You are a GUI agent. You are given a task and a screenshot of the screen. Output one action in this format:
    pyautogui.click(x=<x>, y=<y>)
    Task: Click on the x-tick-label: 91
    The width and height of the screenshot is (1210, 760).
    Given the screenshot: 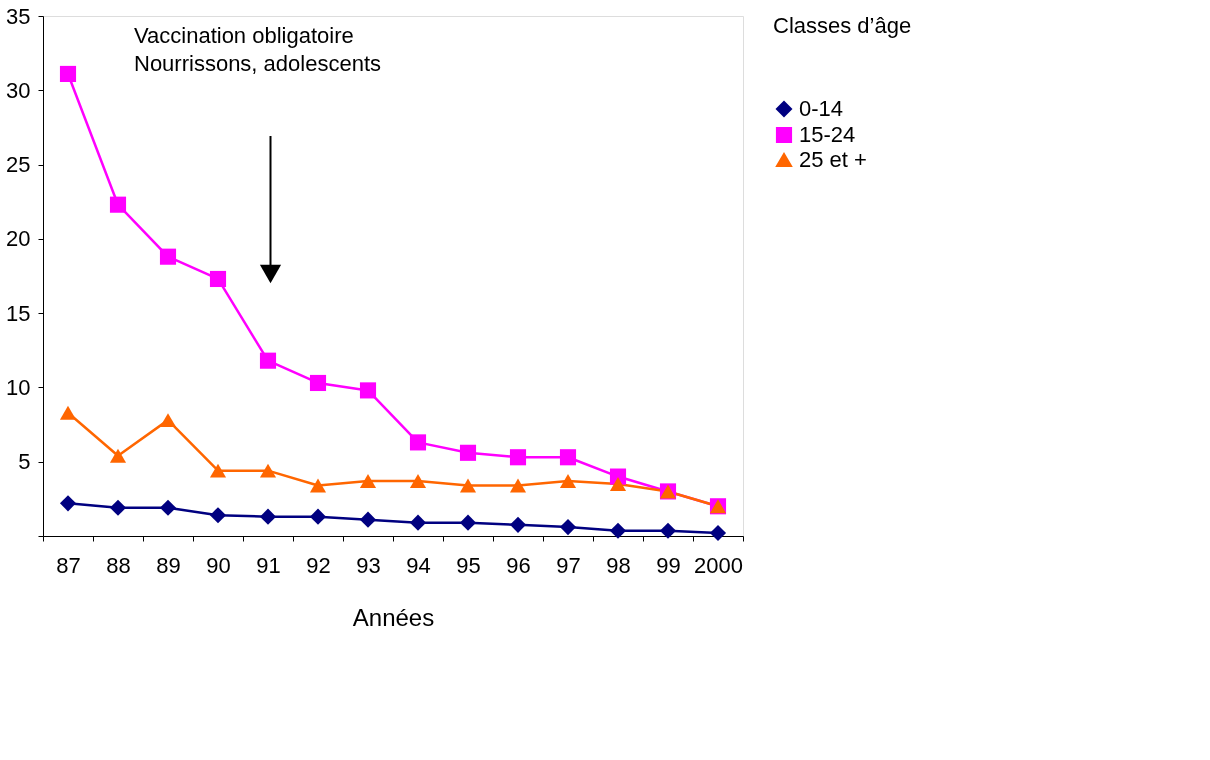 What is the action you would take?
    pyautogui.click(x=268, y=565)
    